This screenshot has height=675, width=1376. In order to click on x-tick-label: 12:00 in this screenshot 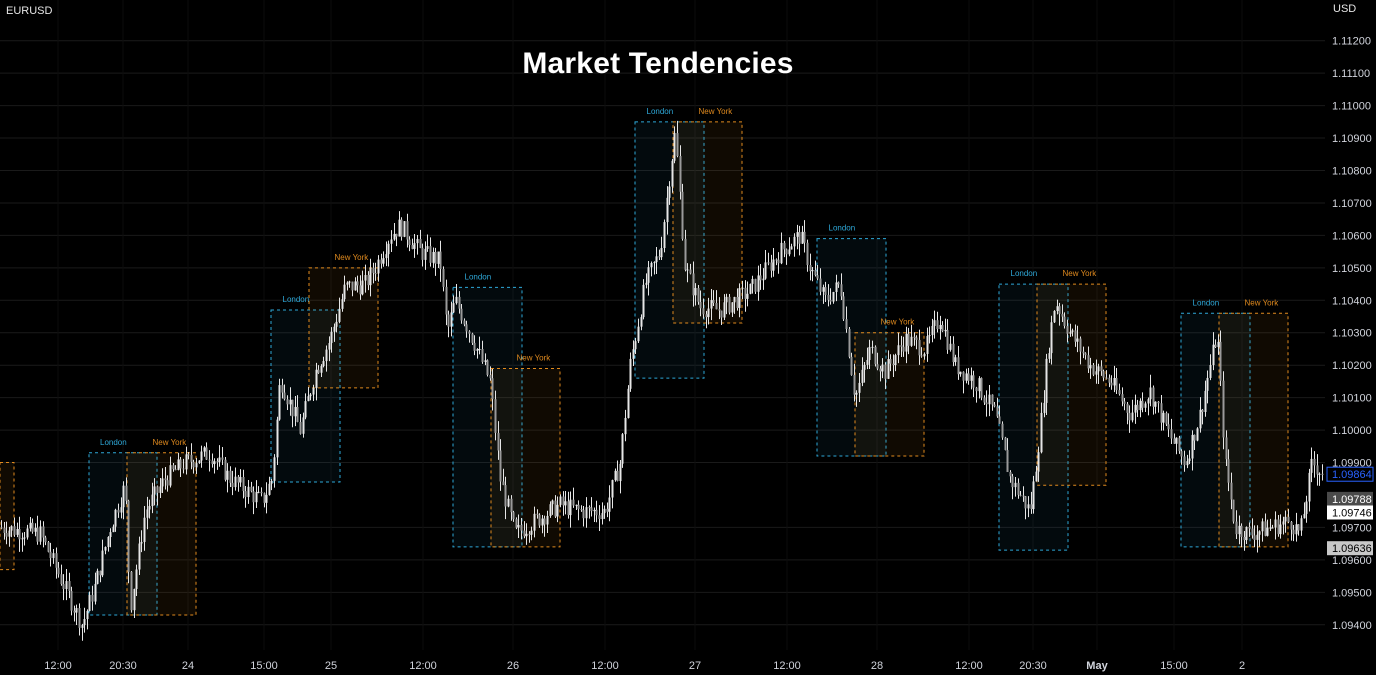, I will do `click(423, 666)`.